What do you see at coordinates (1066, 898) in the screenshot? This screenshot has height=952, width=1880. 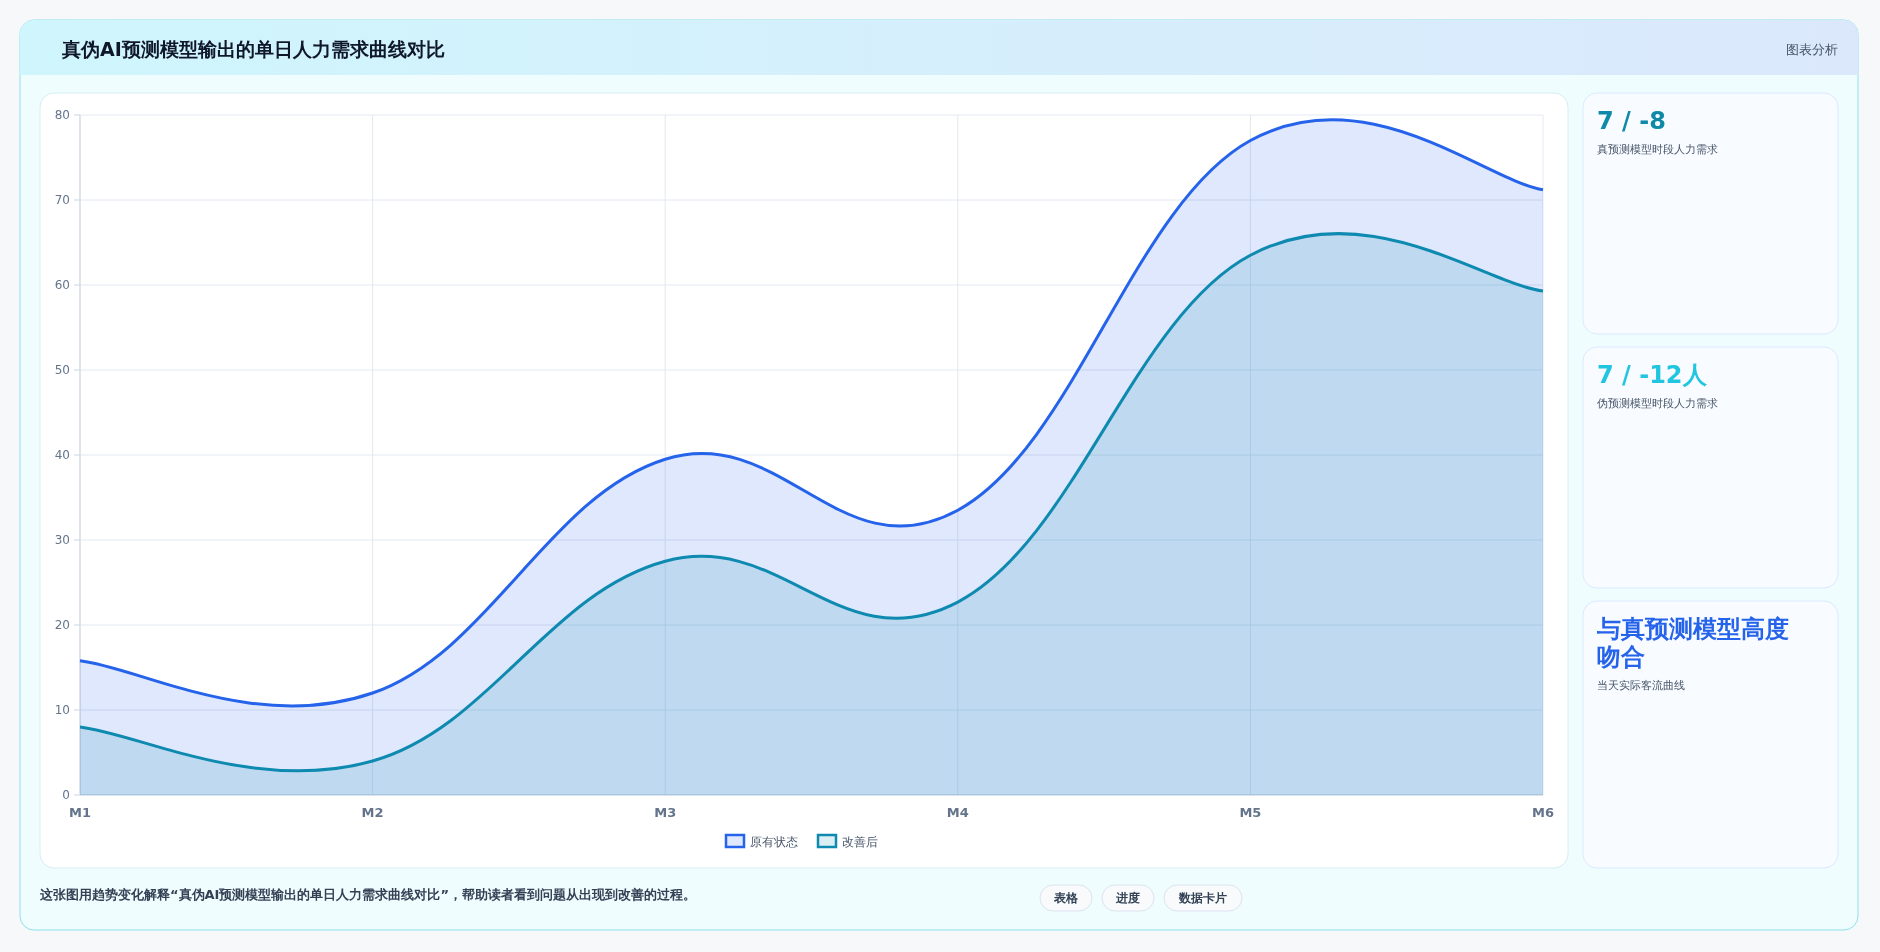 I see `text: 表格` at bounding box center [1066, 898].